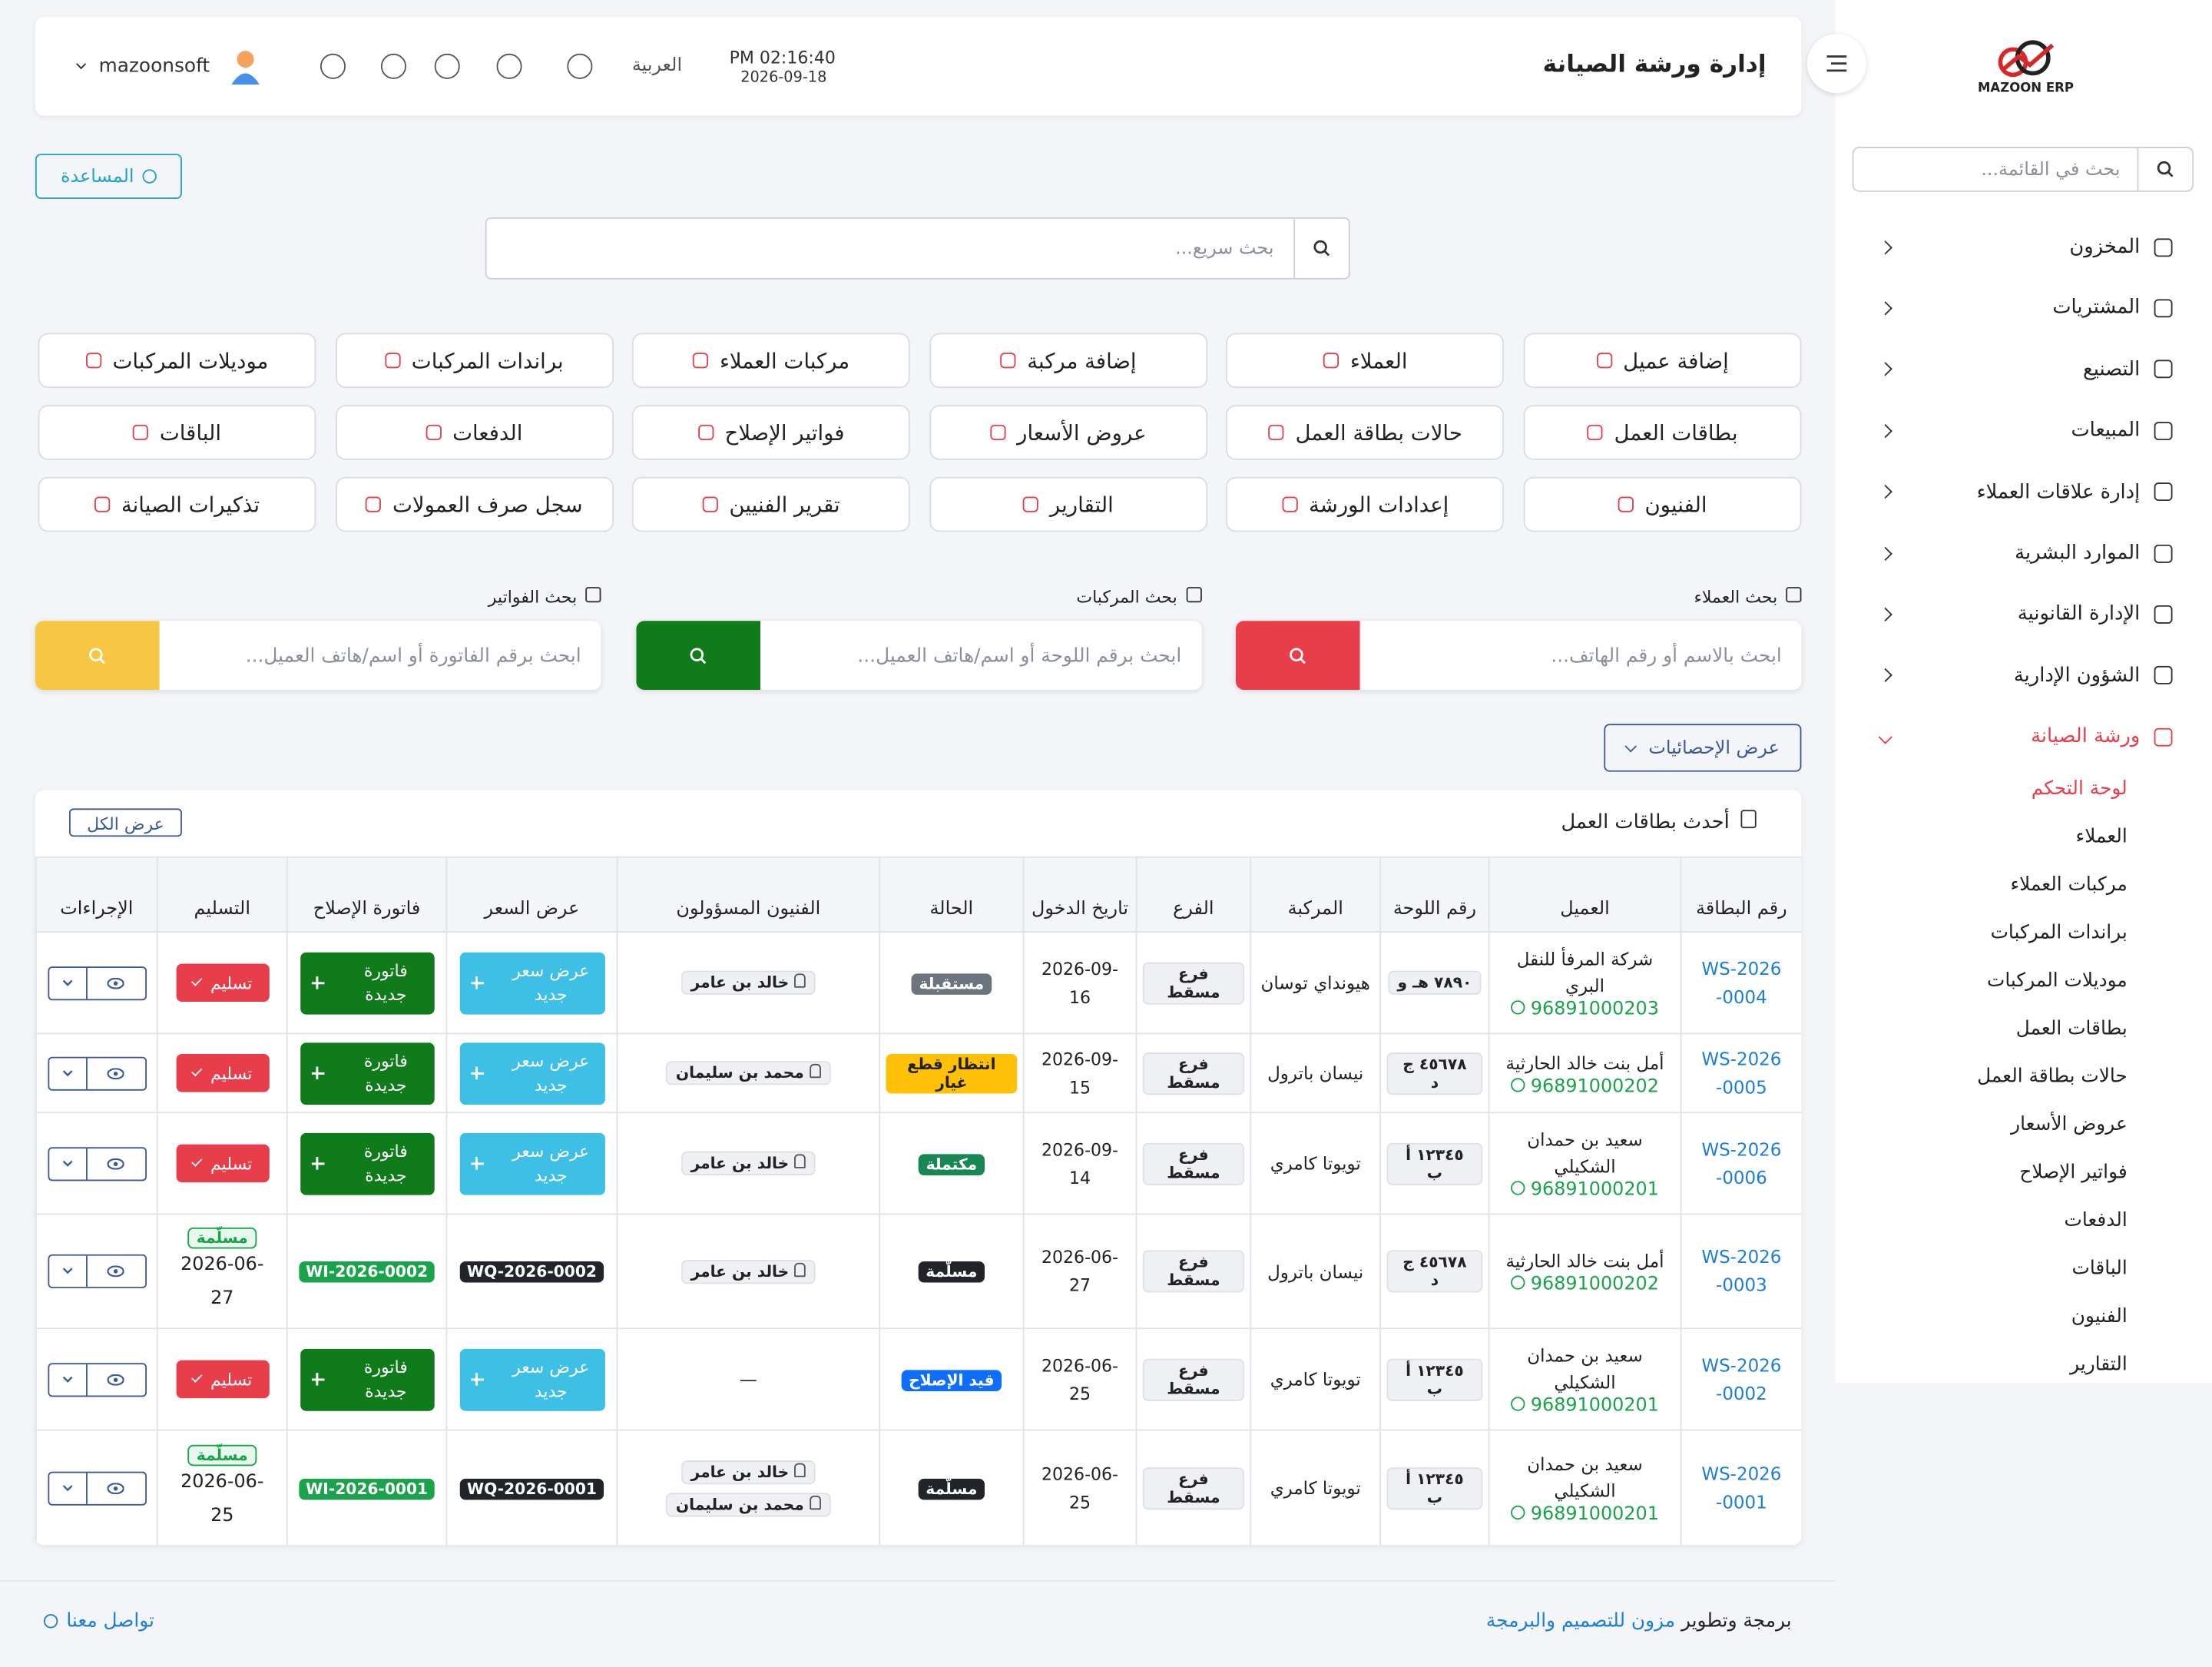 The image size is (2212, 1667). Describe the element at coordinates (1662, 504) in the screenshot. I see `shortcut-button: الفنيون` at that location.